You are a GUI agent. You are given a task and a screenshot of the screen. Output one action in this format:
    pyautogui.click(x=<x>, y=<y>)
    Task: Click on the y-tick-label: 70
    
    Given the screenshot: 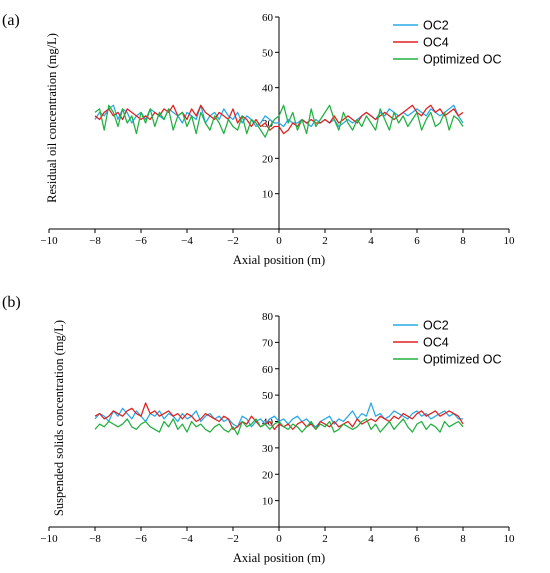 What is the action you would take?
    pyautogui.click(x=268, y=343)
    